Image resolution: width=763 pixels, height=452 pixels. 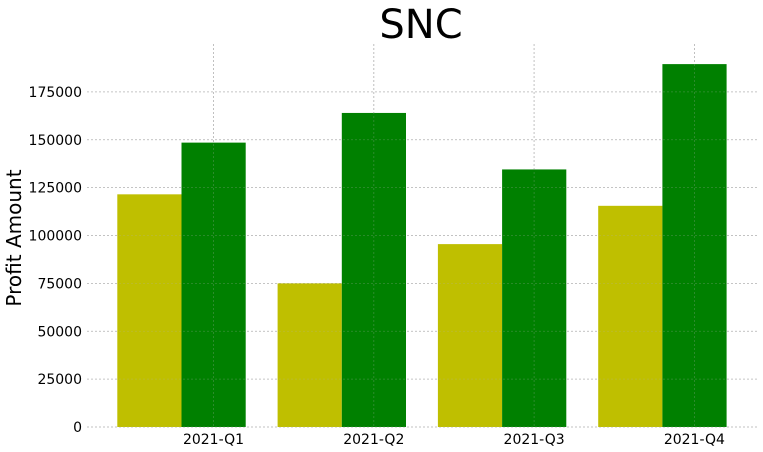 I want to click on bar-series1-2021-q2, so click(x=309, y=355).